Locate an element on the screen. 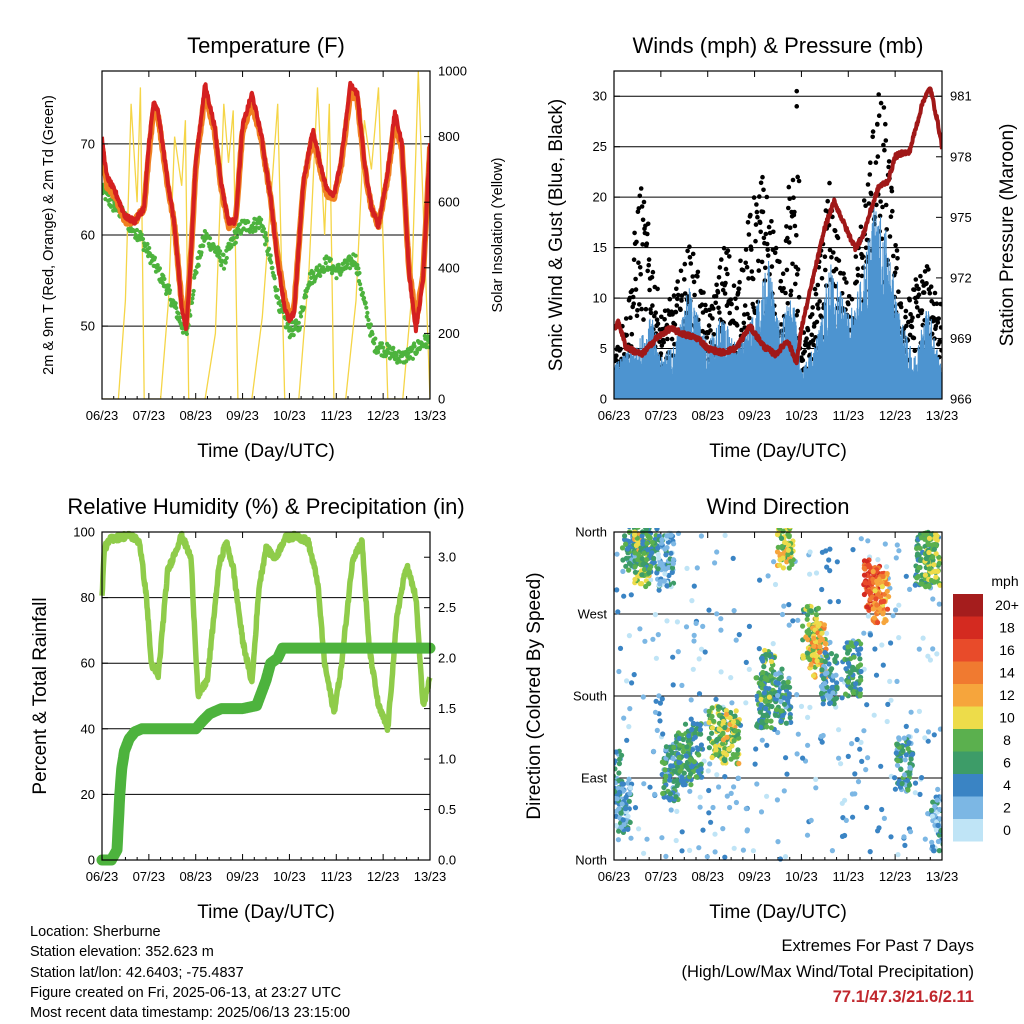 The height and width of the screenshot is (1024, 1024). series-group is located at coordinates (778, 242).